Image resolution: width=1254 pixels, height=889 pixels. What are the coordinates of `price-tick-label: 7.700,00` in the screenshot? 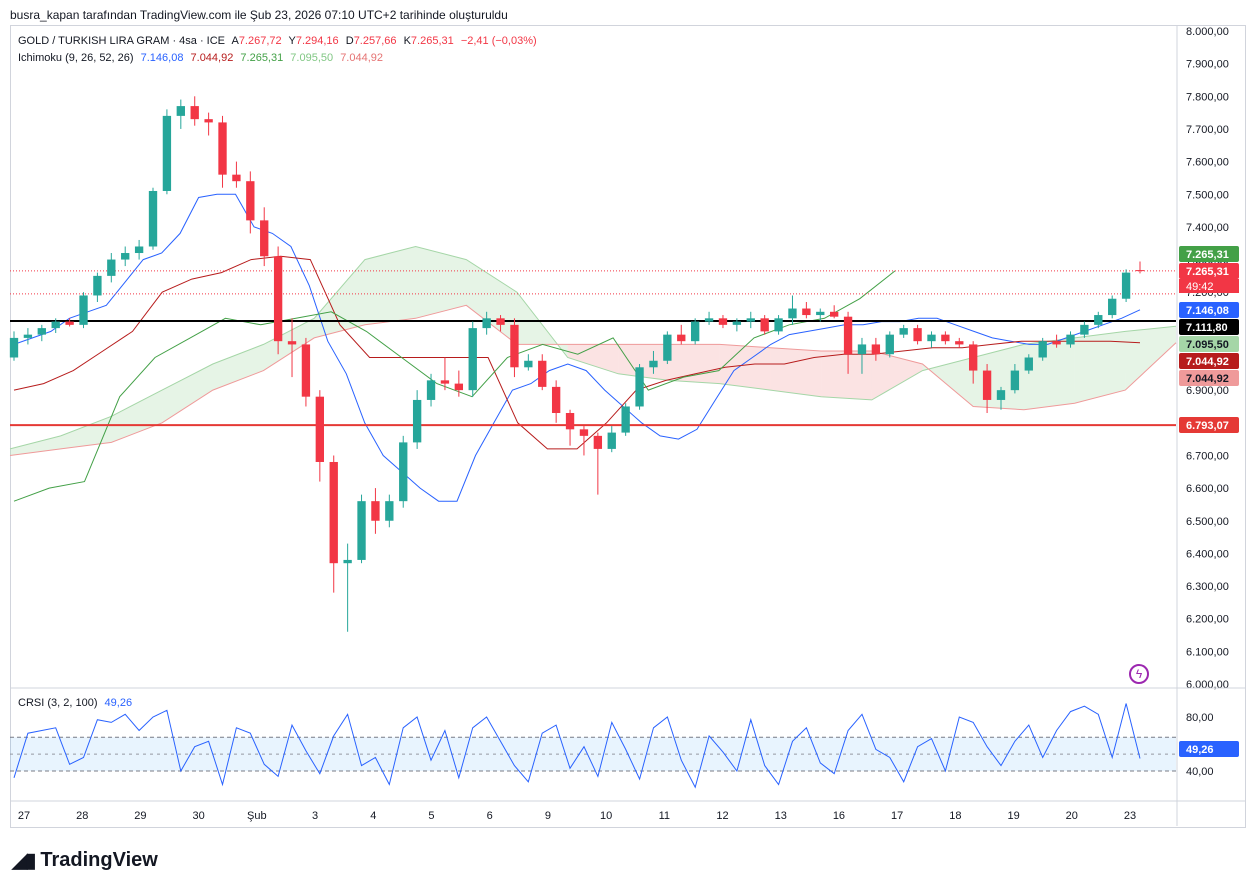 It's located at (1207, 130).